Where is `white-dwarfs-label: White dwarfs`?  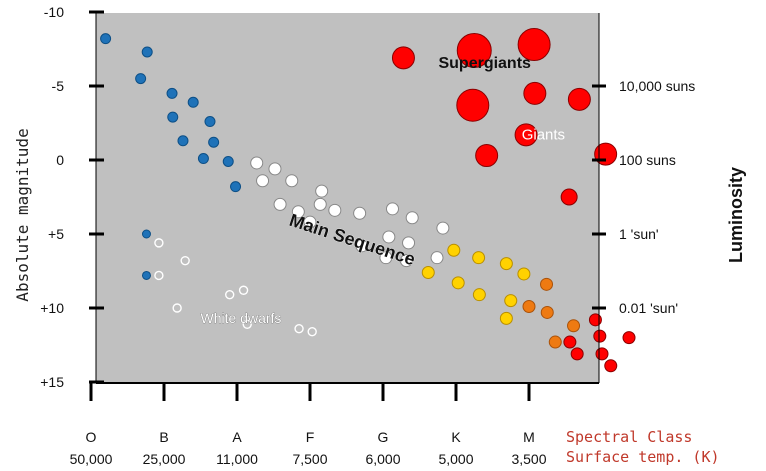
white-dwarfs-label: White dwarfs is located at coordinates (241, 318).